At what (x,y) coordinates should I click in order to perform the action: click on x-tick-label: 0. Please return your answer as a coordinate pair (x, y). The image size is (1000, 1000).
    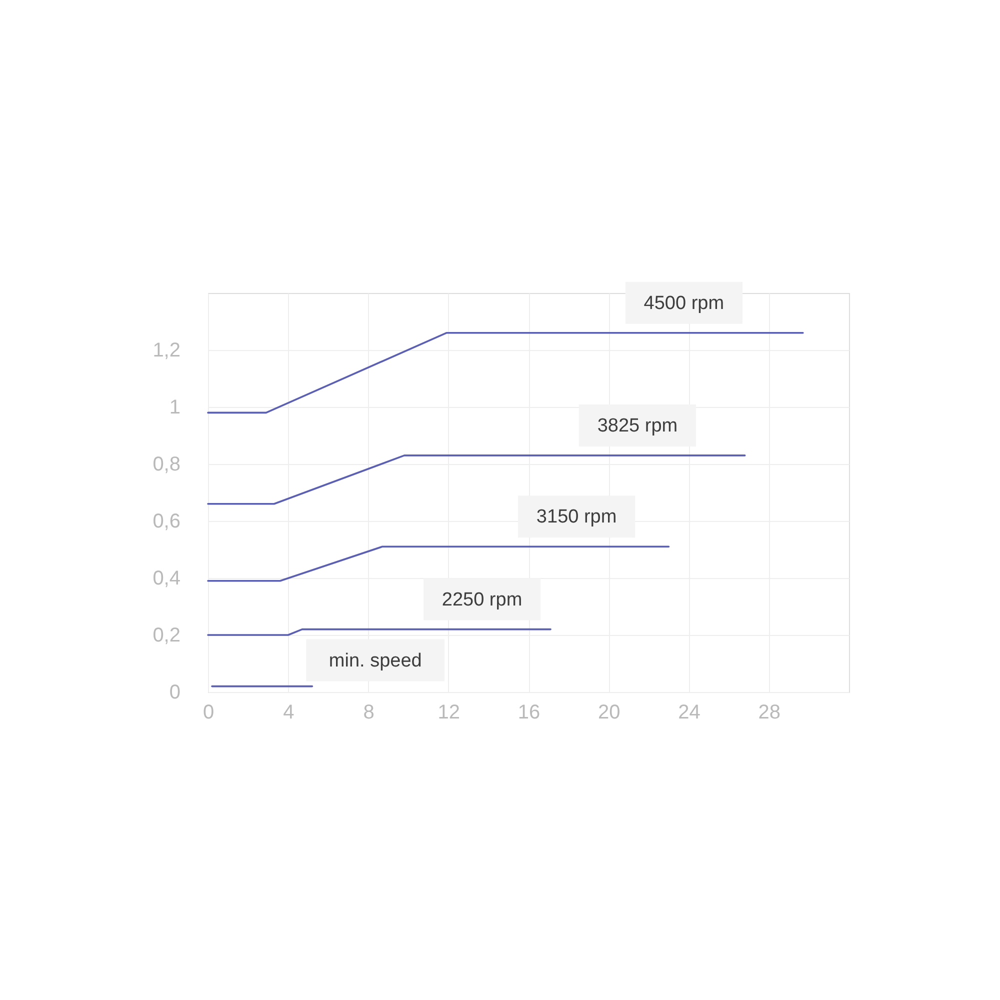
    Looking at the image, I should click on (208, 713).